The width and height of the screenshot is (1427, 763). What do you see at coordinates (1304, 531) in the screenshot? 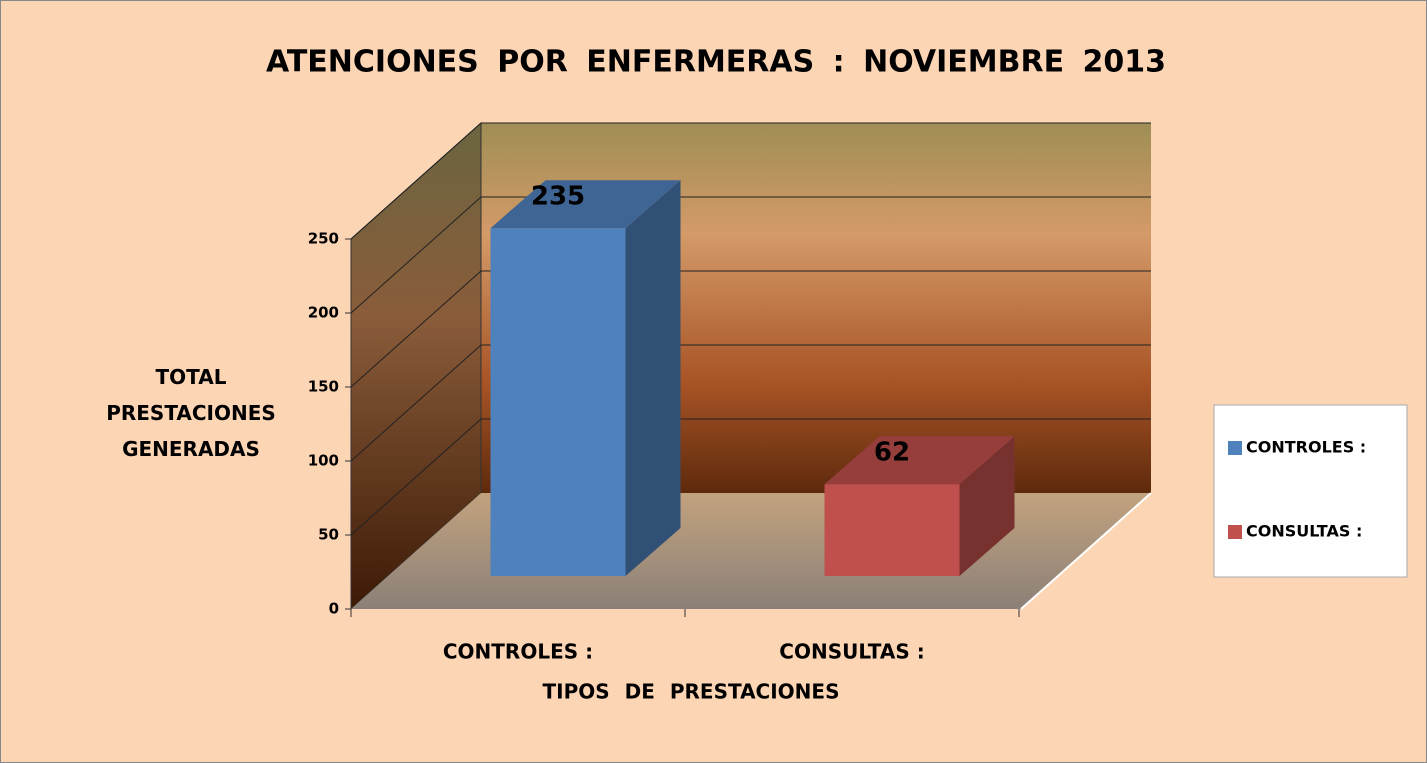
I see `legend-label: CONSULTAS :` at bounding box center [1304, 531].